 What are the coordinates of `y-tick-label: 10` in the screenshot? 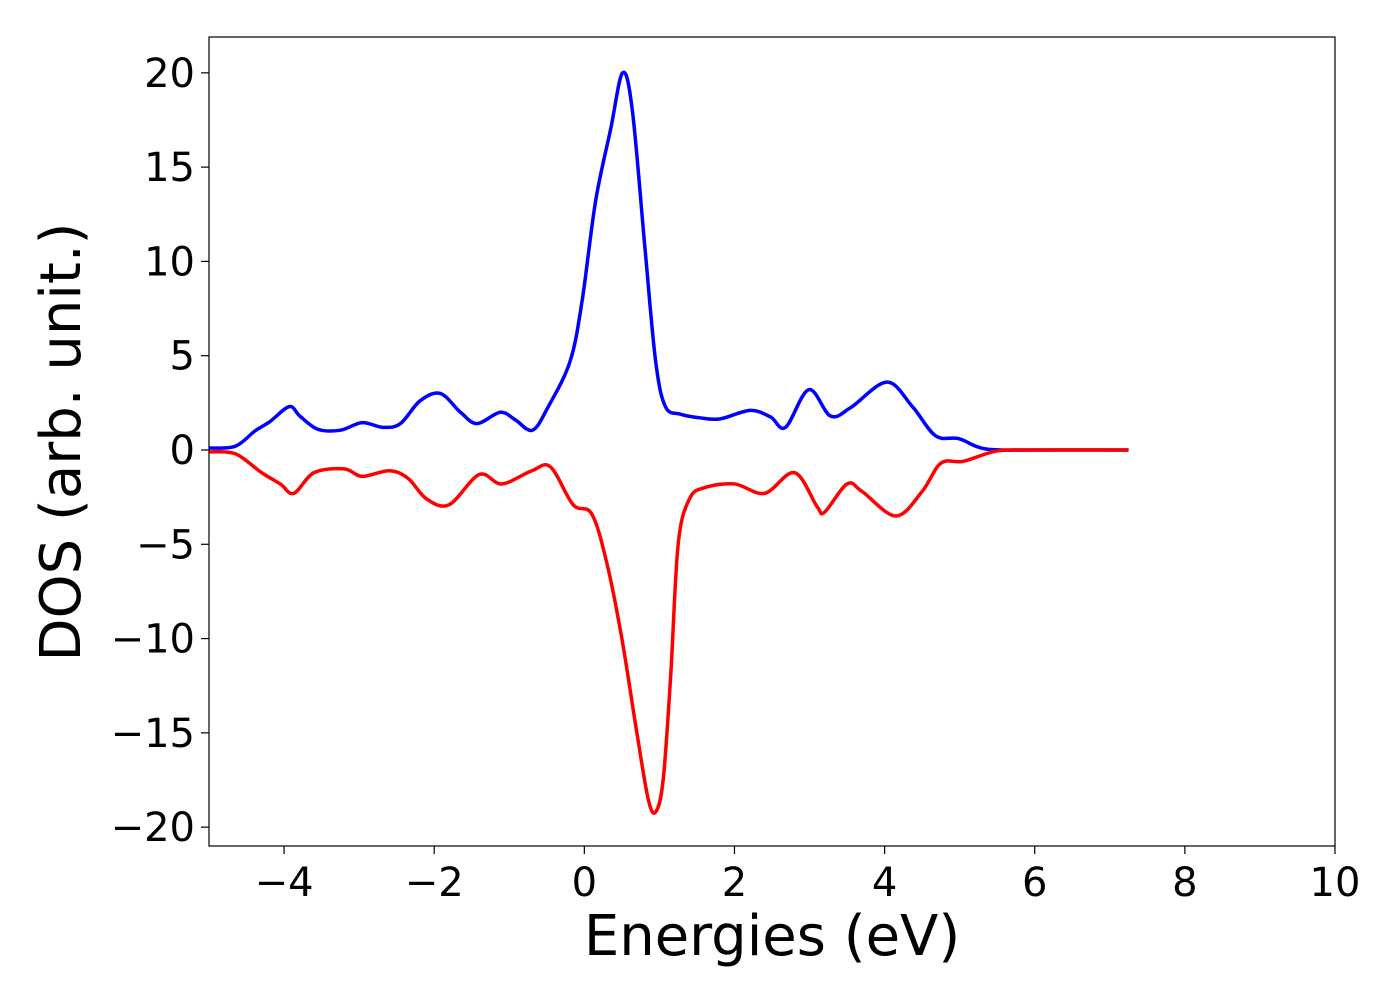 It's located at (169, 262).